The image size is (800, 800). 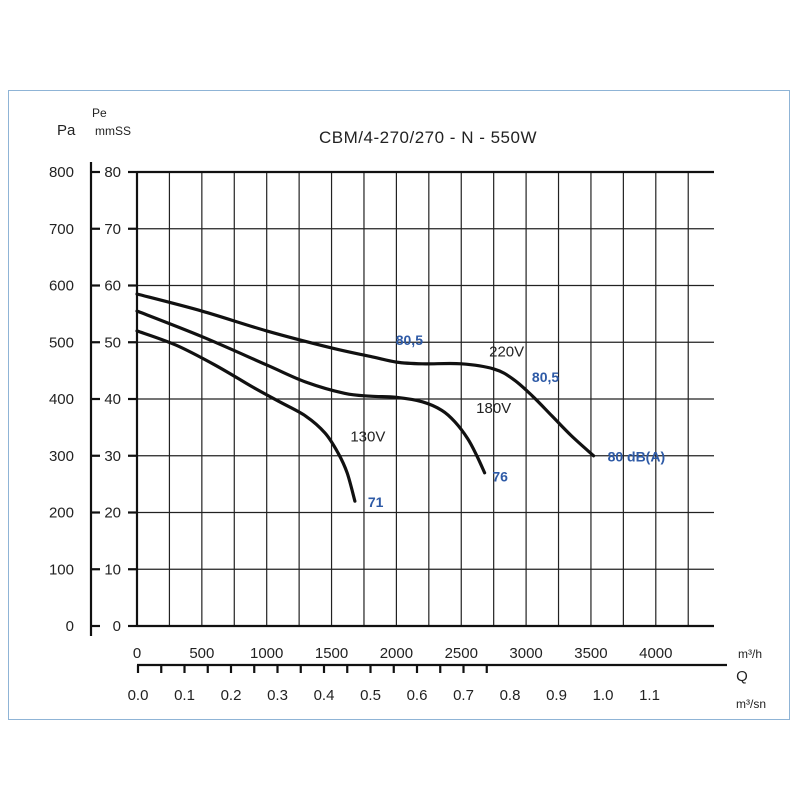 I want to click on y-right-tick-label: 30, so click(x=112, y=456).